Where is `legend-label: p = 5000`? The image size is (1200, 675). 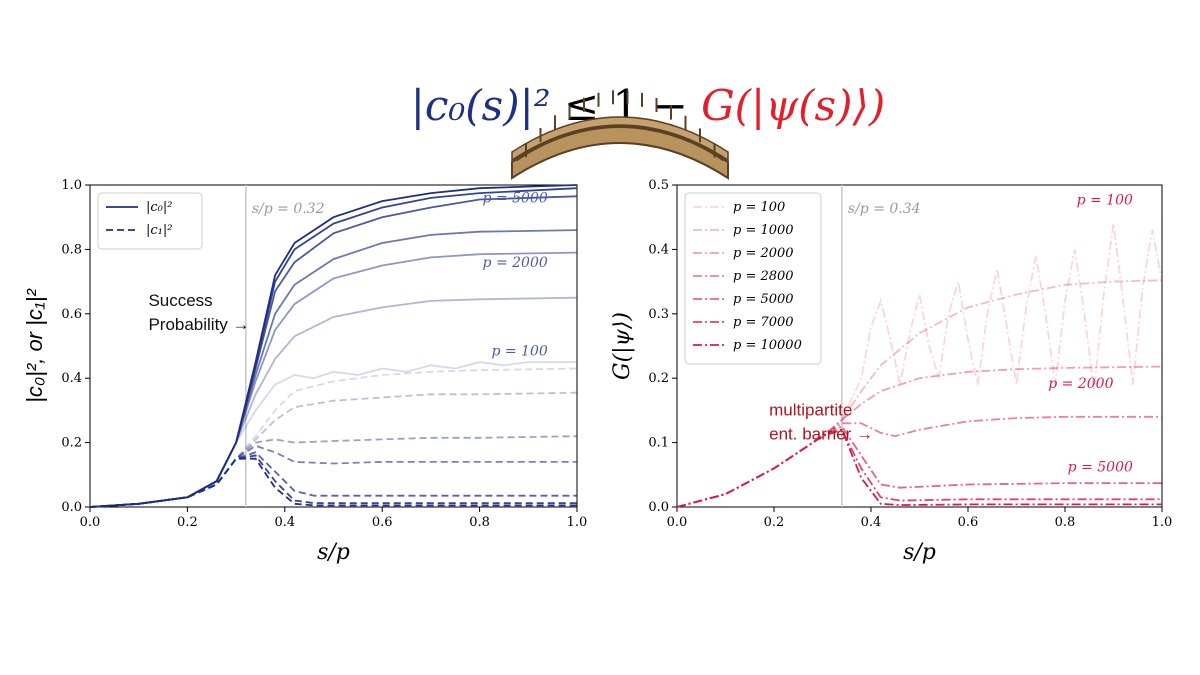 legend-label: p = 5000 is located at coordinates (763, 299).